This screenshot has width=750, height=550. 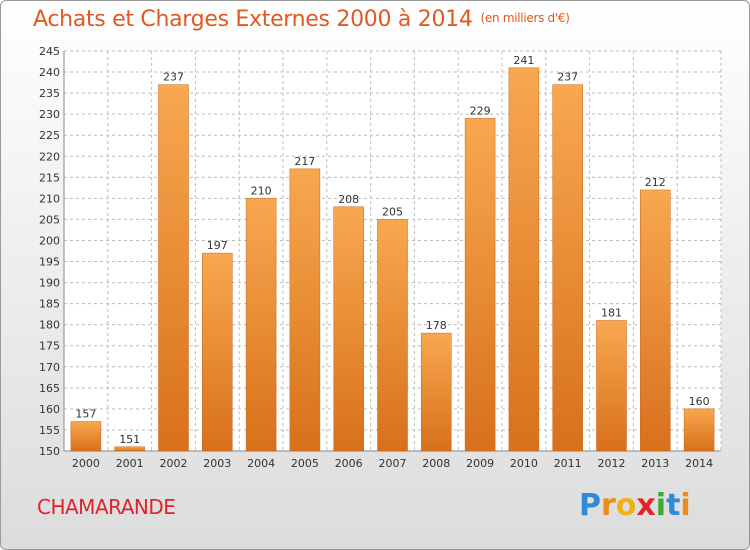 What do you see at coordinates (49, 72) in the screenshot?
I see `y-tick-label: 240` at bounding box center [49, 72].